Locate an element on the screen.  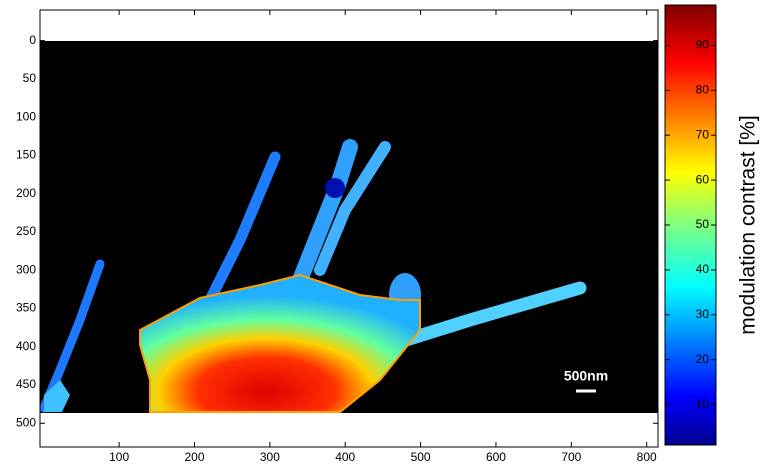
colorbar-tick-label: 50 is located at coordinates (703, 224).